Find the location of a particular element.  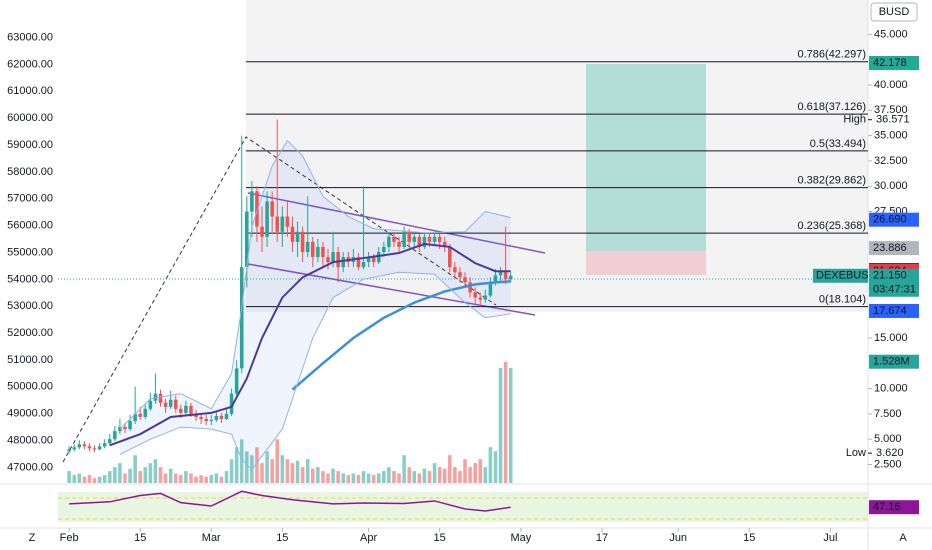

fib-label: 0.618(37.126) is located at coordinates (832, 107).